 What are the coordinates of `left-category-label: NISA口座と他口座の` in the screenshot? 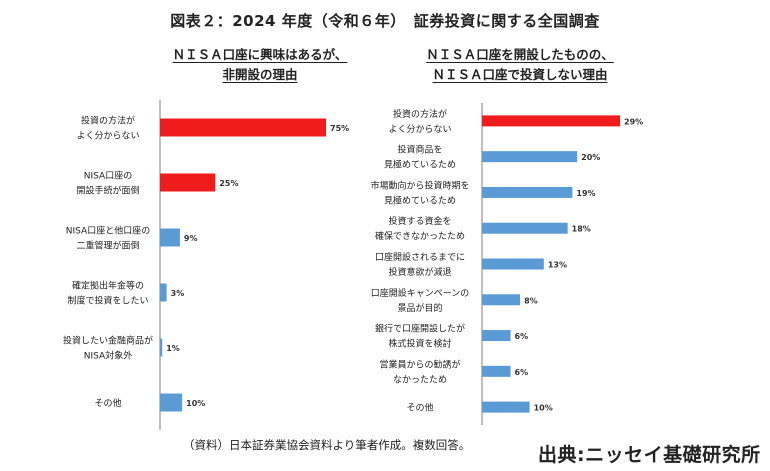 It's located at (108, 231).